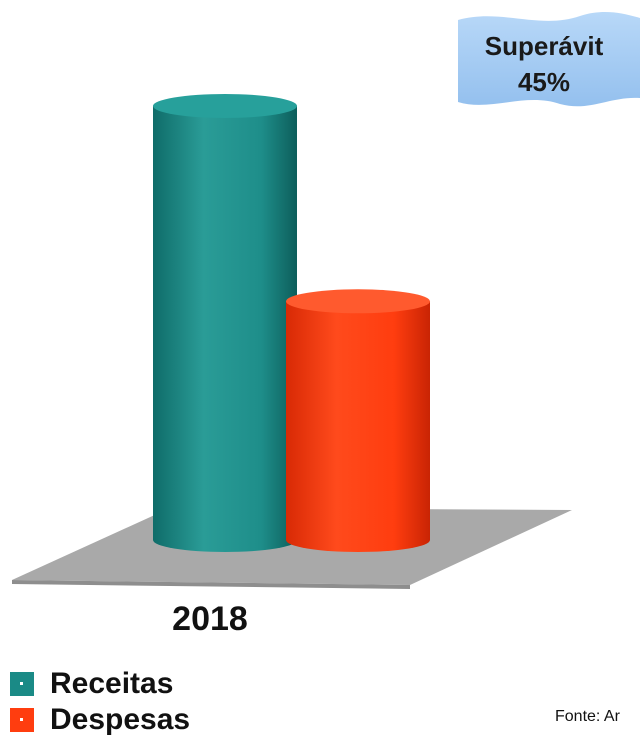 This screenshot has width=640, height=744. What do you see at coordinates (120, 719) in the screenshot?
I see `legend-label-despesas: Despesas` at bounding box center [120, 719].